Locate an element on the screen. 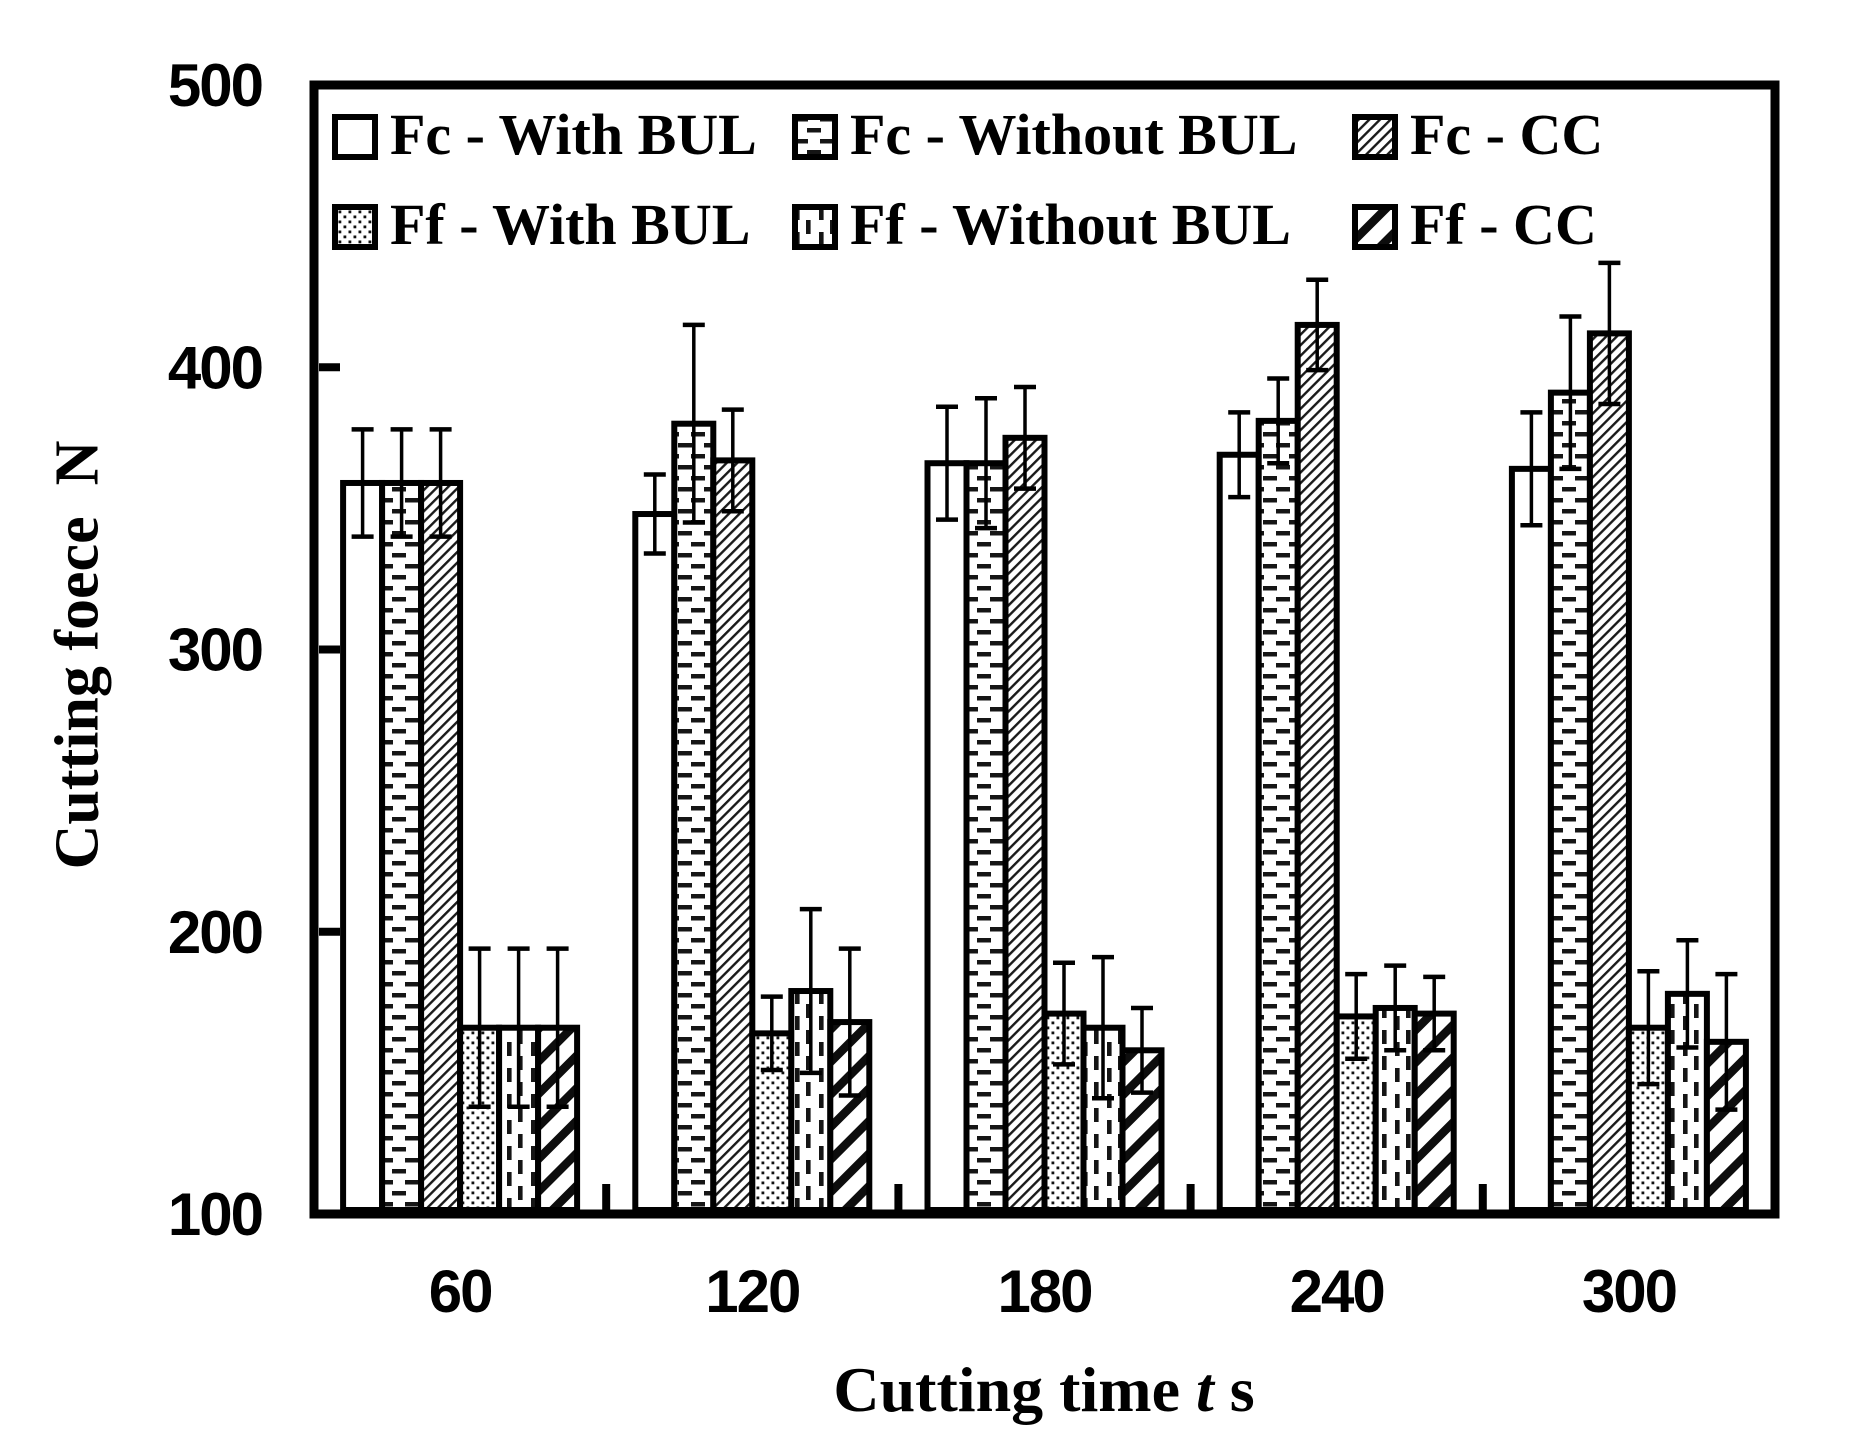 This screenshot has height=1452, width=1853. x-tick-label-60: 60 is located at coordinates (460, 1291).